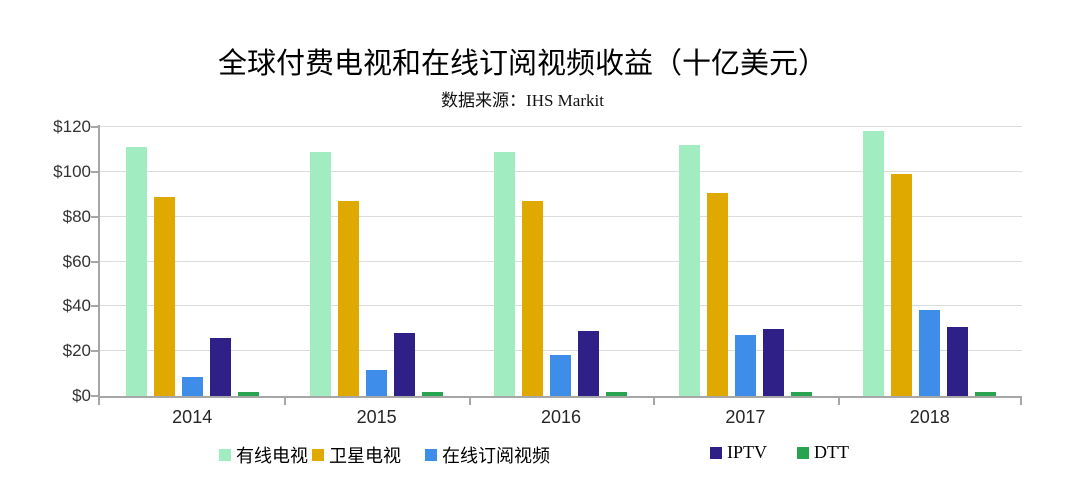 The width and height of the screenshot is (1070, 497). I want to click on gridline-$60, so click(561, 261).